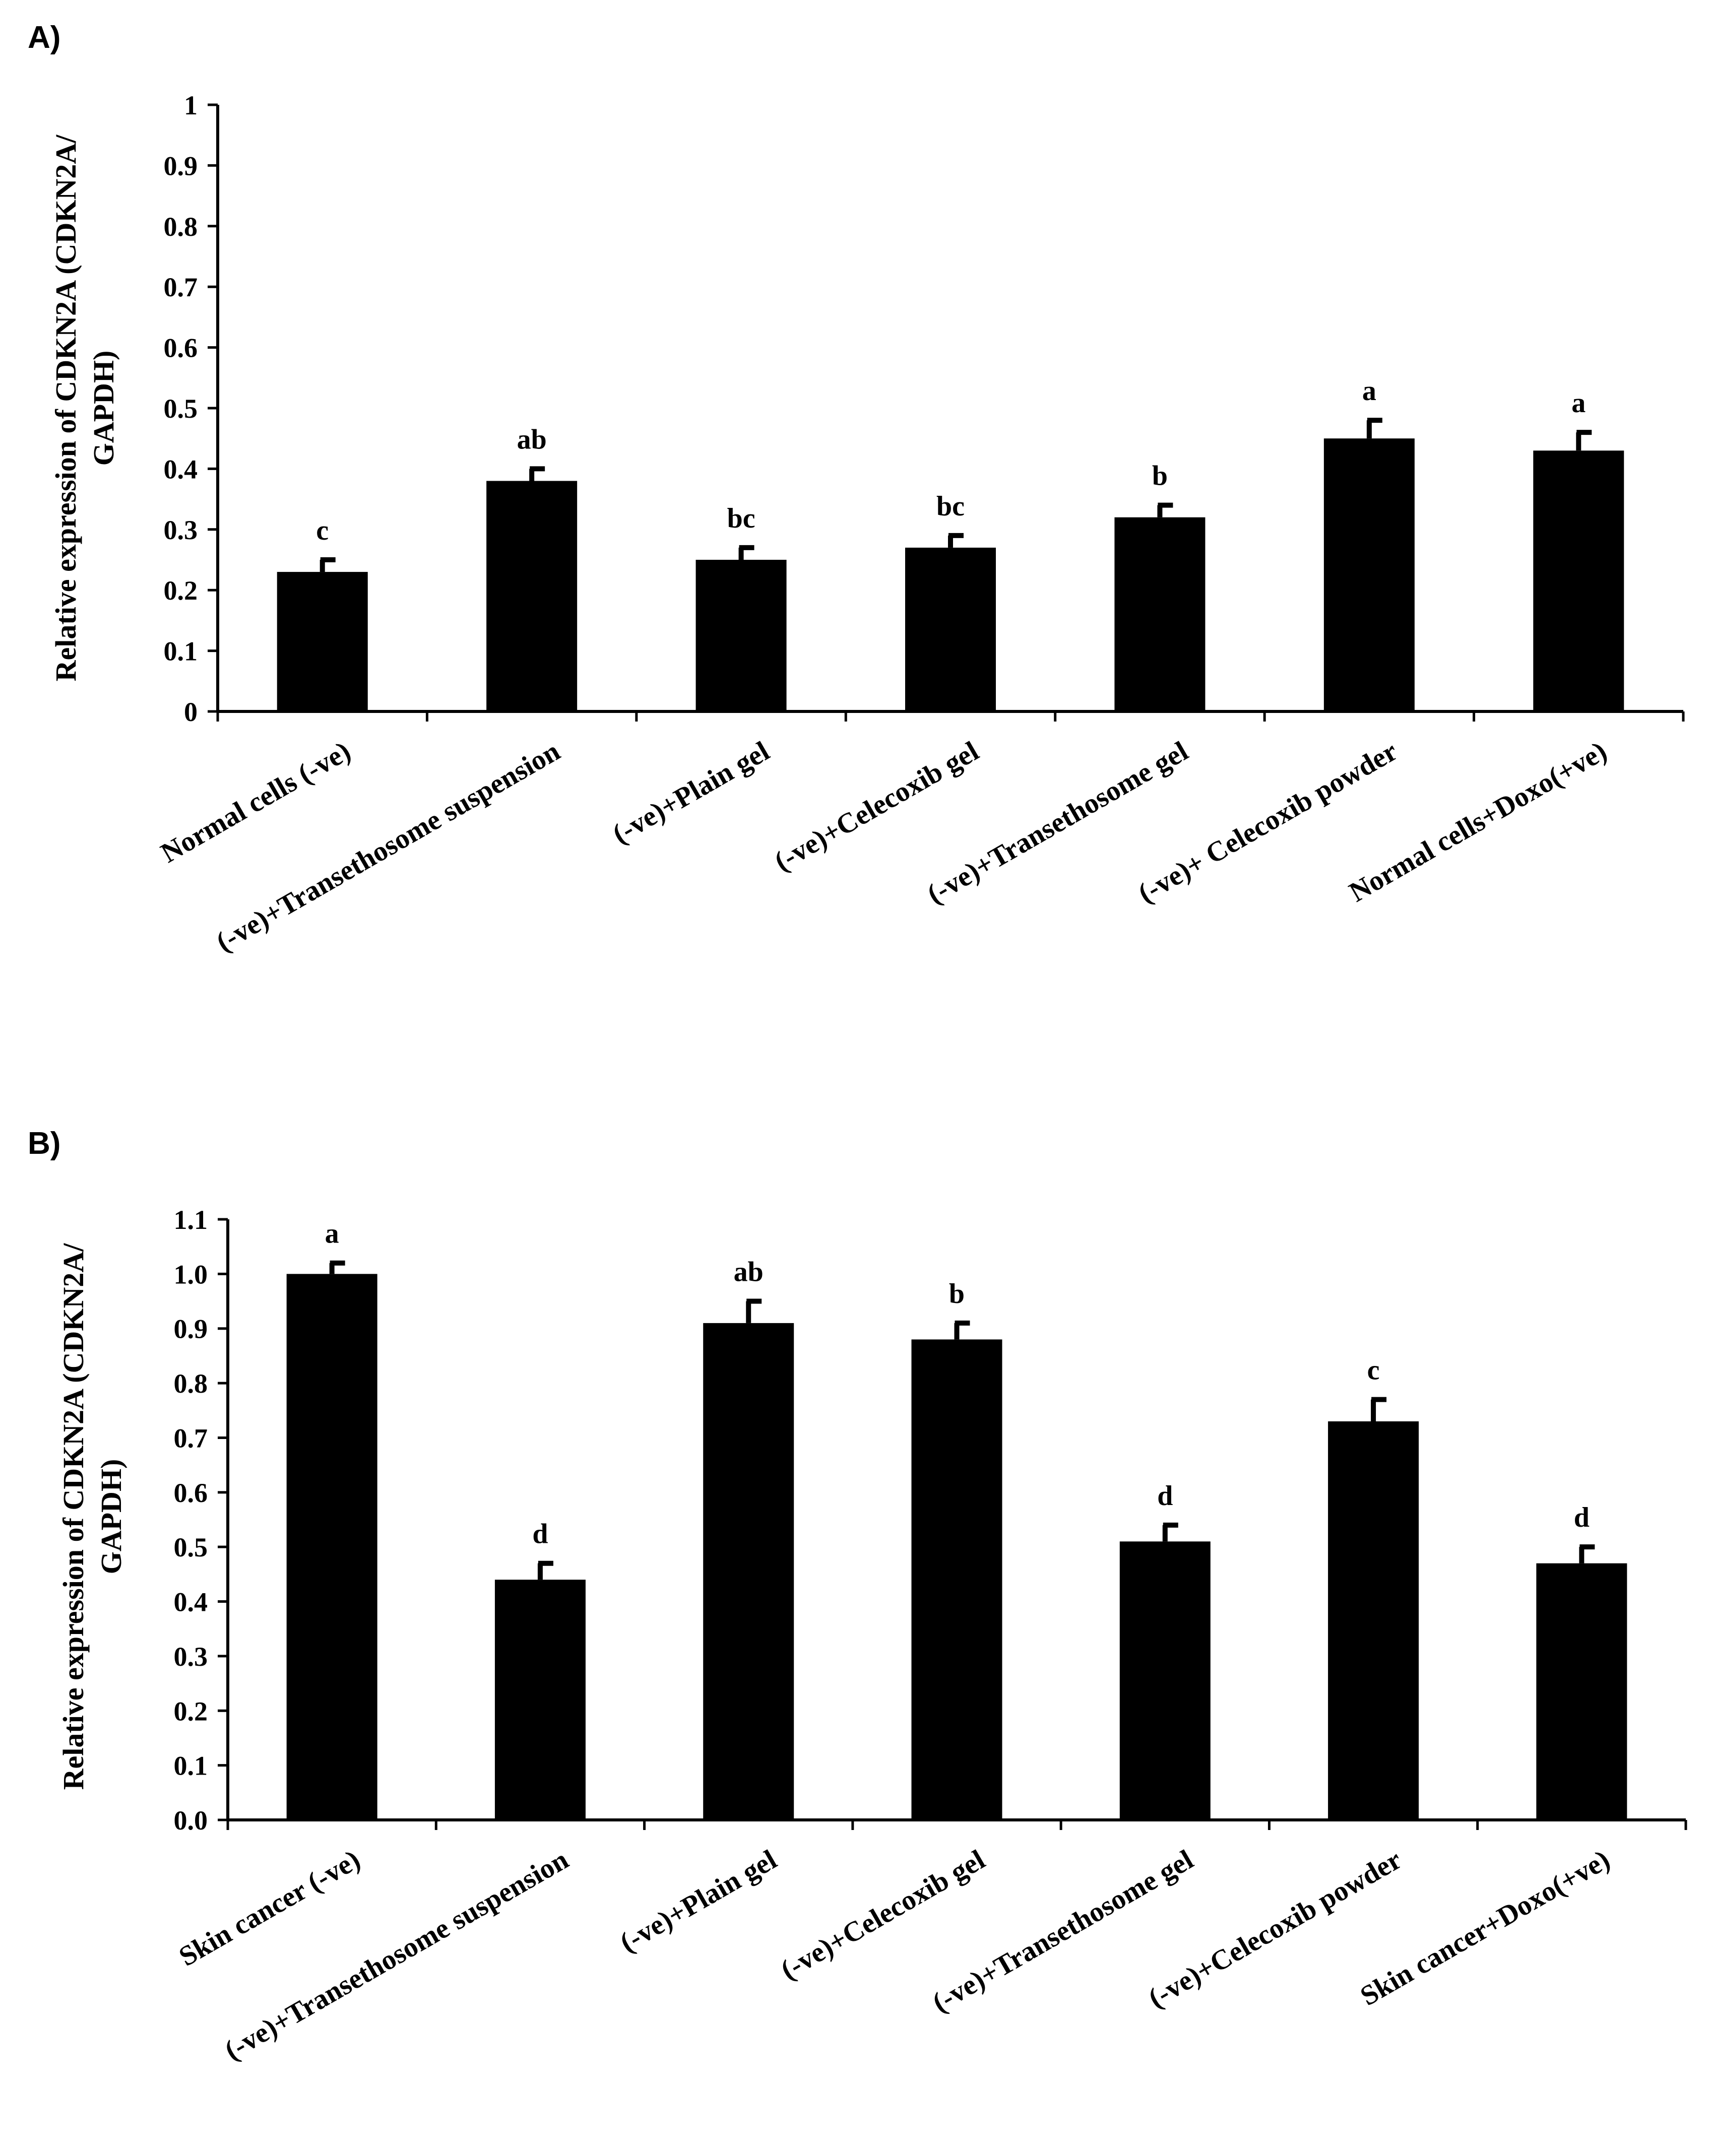  Describe the element at coordinates (191, 1220) in the screenshot. I see `panel-b-ytick-label-11: 1.1` at that location.